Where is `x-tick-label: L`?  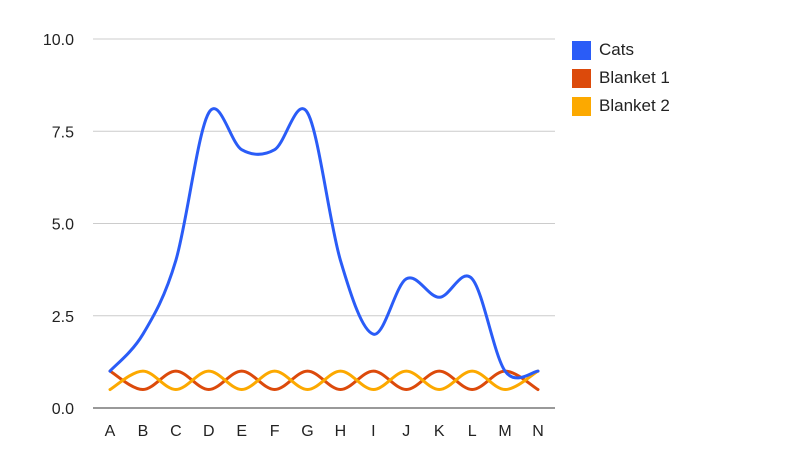
x-tick-label: L is located at coordinates (472, 431).